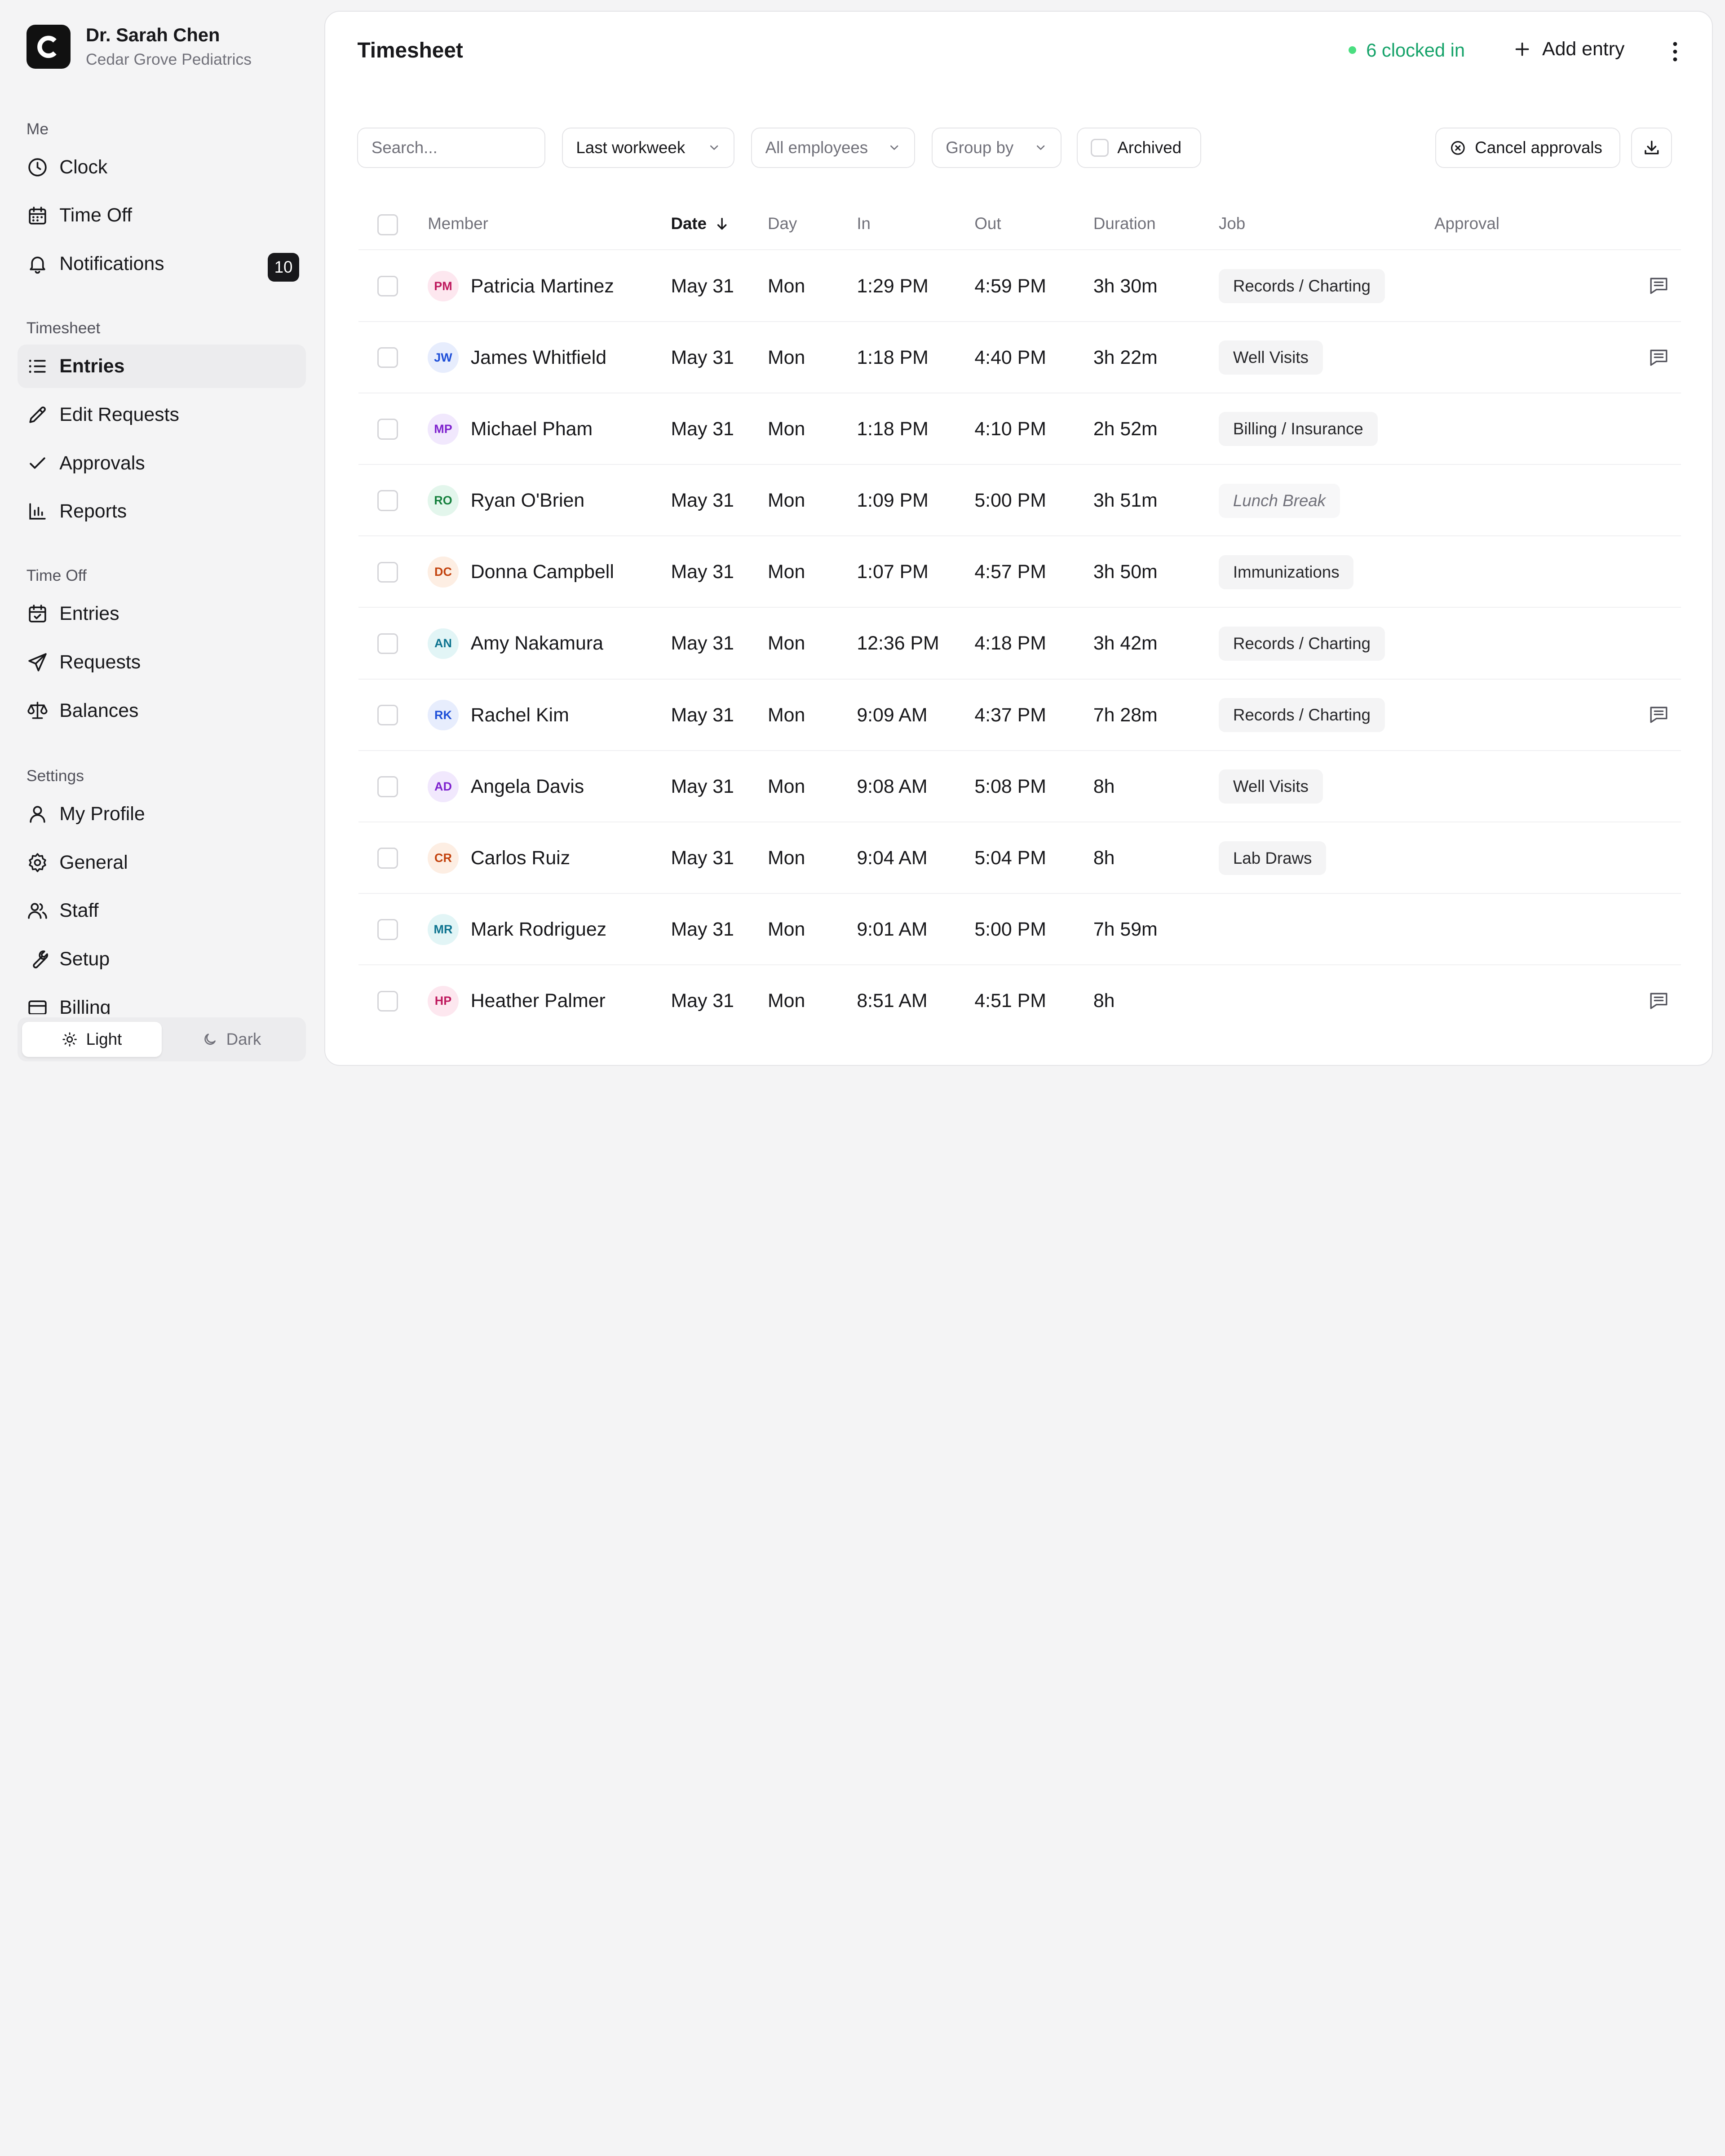  Describe the element at coordinates (458, 223) in the screenshot. I see `column-header-member: Member` at that location.